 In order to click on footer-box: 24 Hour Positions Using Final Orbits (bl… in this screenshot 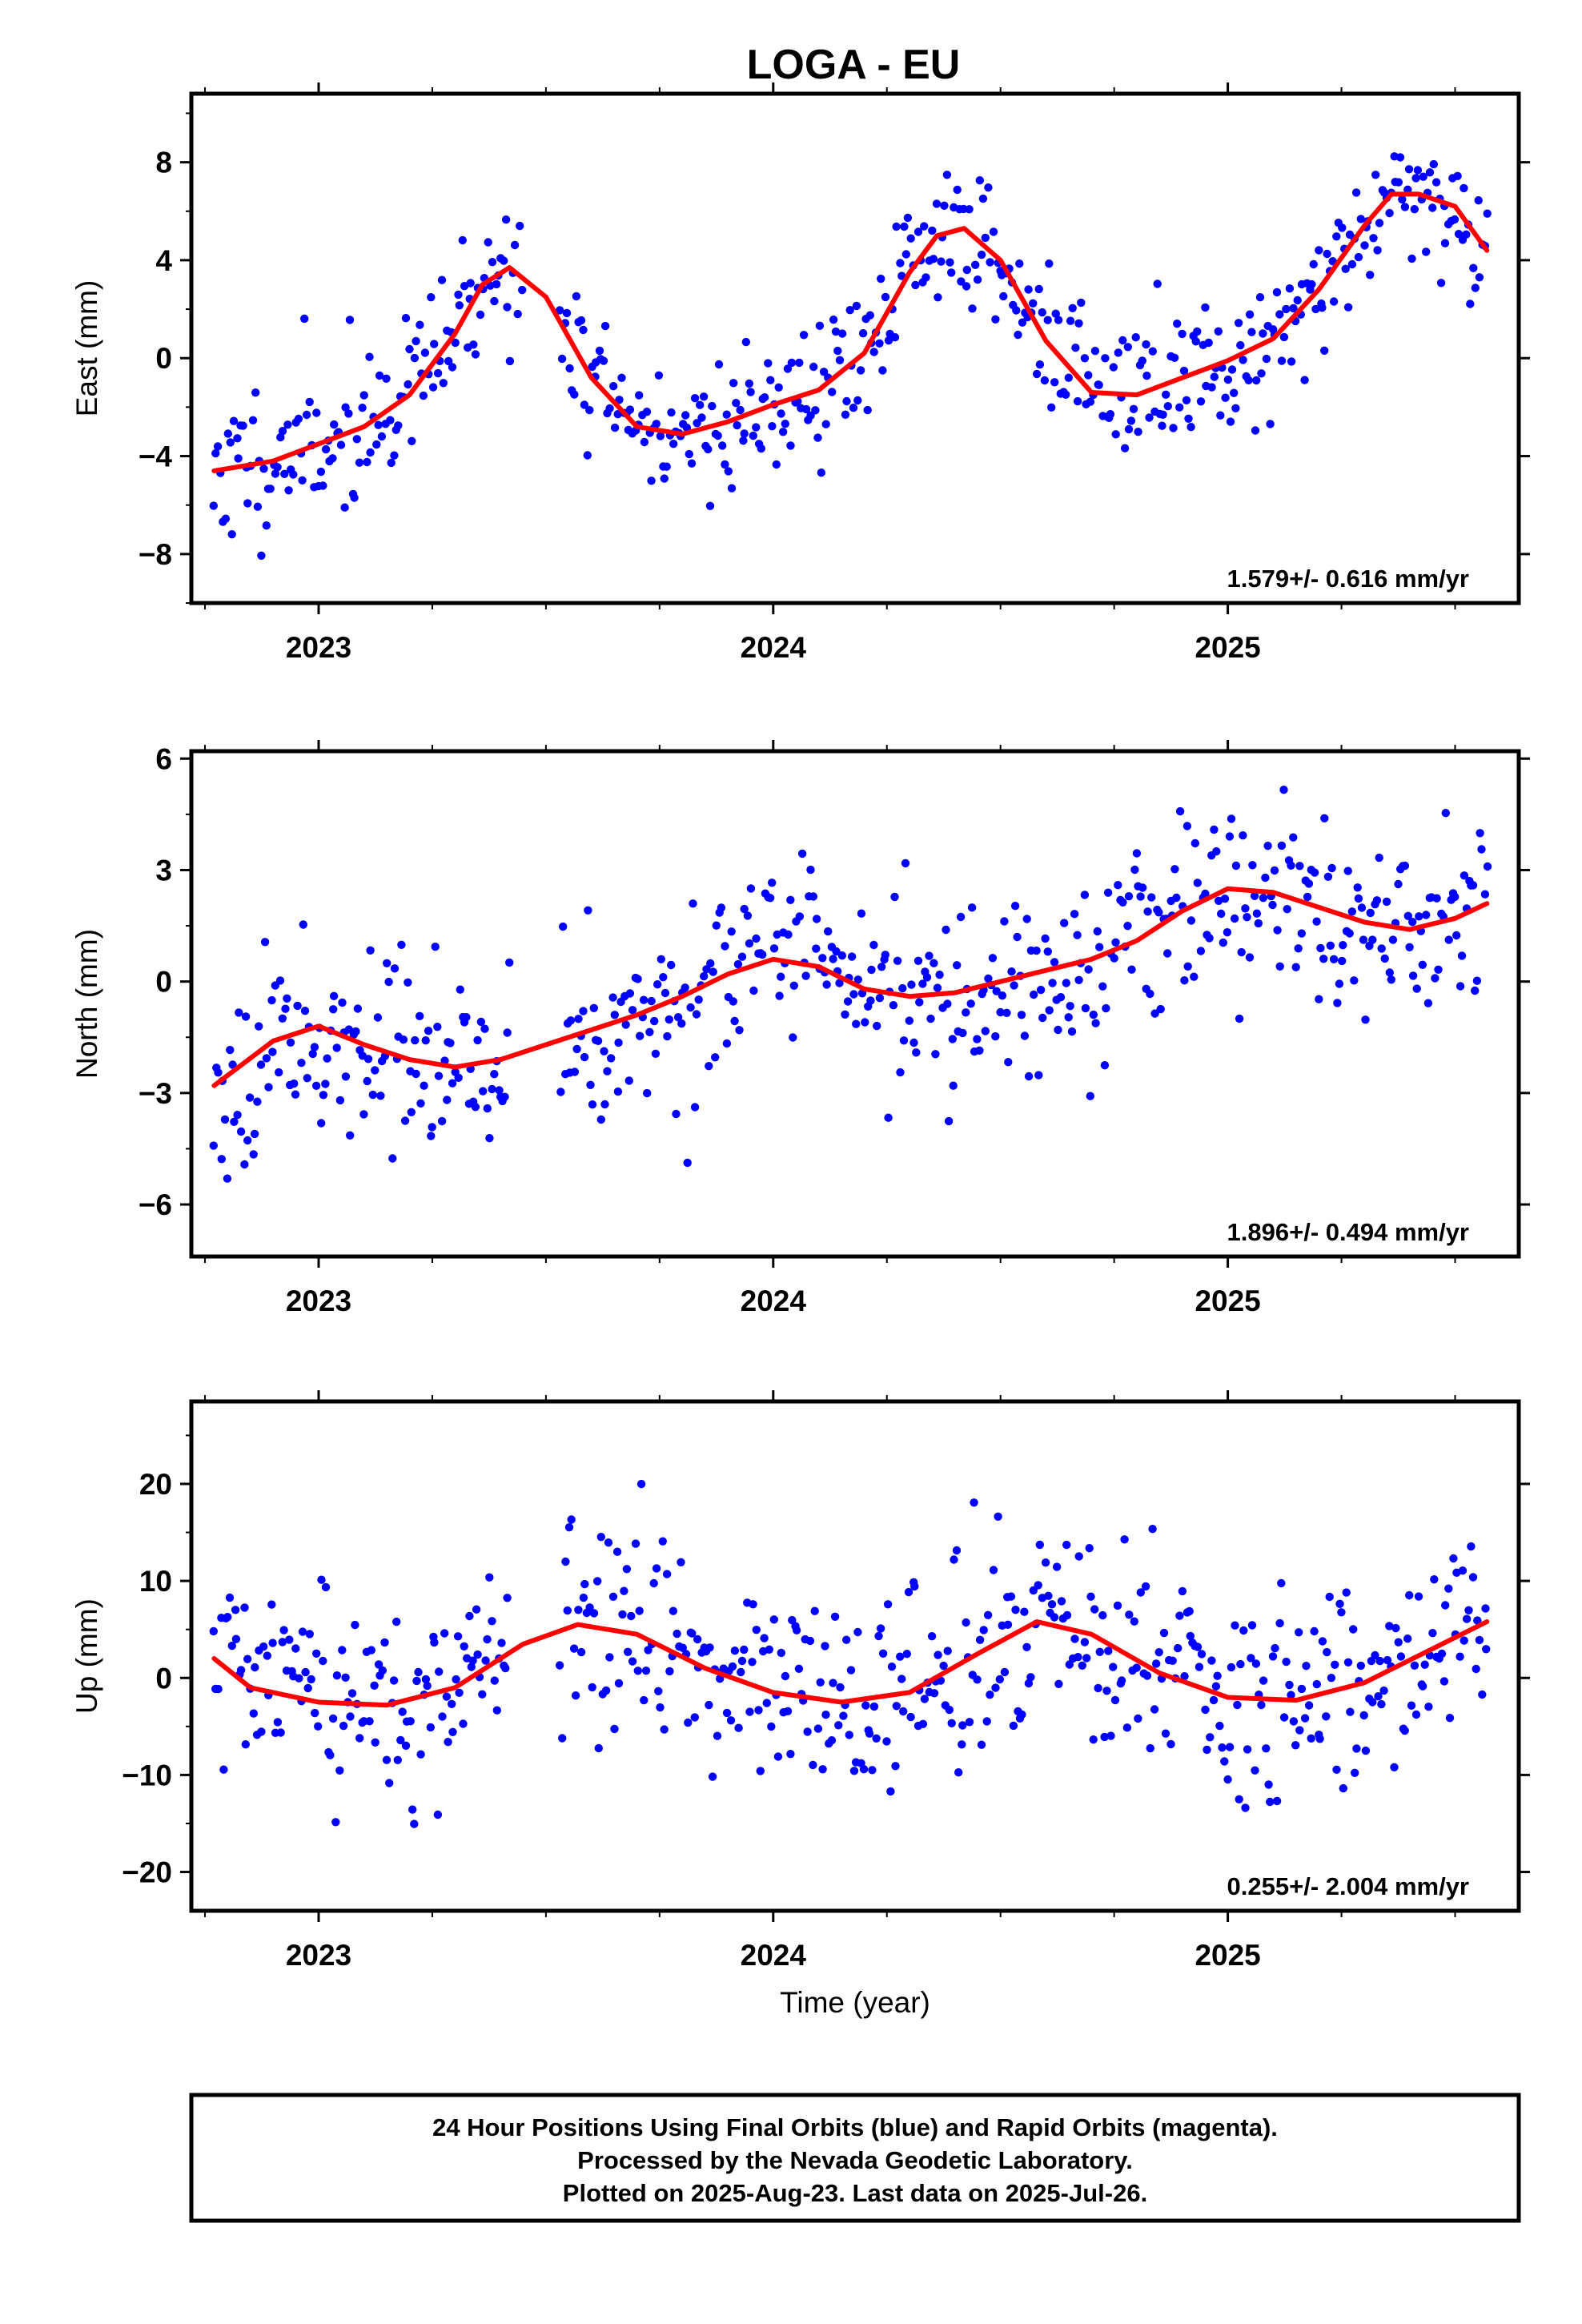, I will do `click(855, 2158)`.